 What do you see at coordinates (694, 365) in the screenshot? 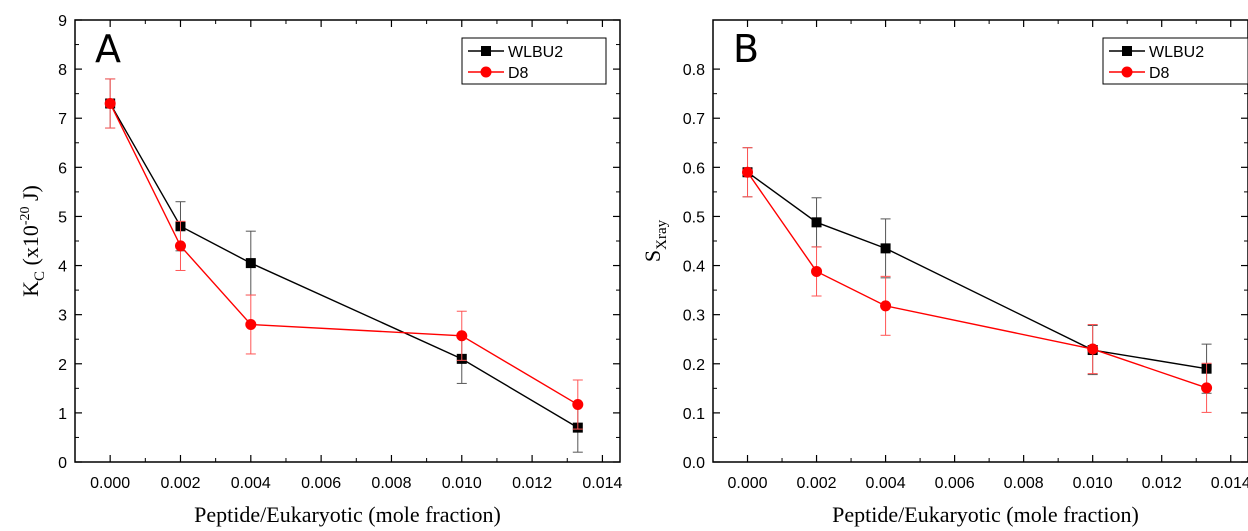
I see `y-tick-label: 0.2` at bounding box center [694, 365].